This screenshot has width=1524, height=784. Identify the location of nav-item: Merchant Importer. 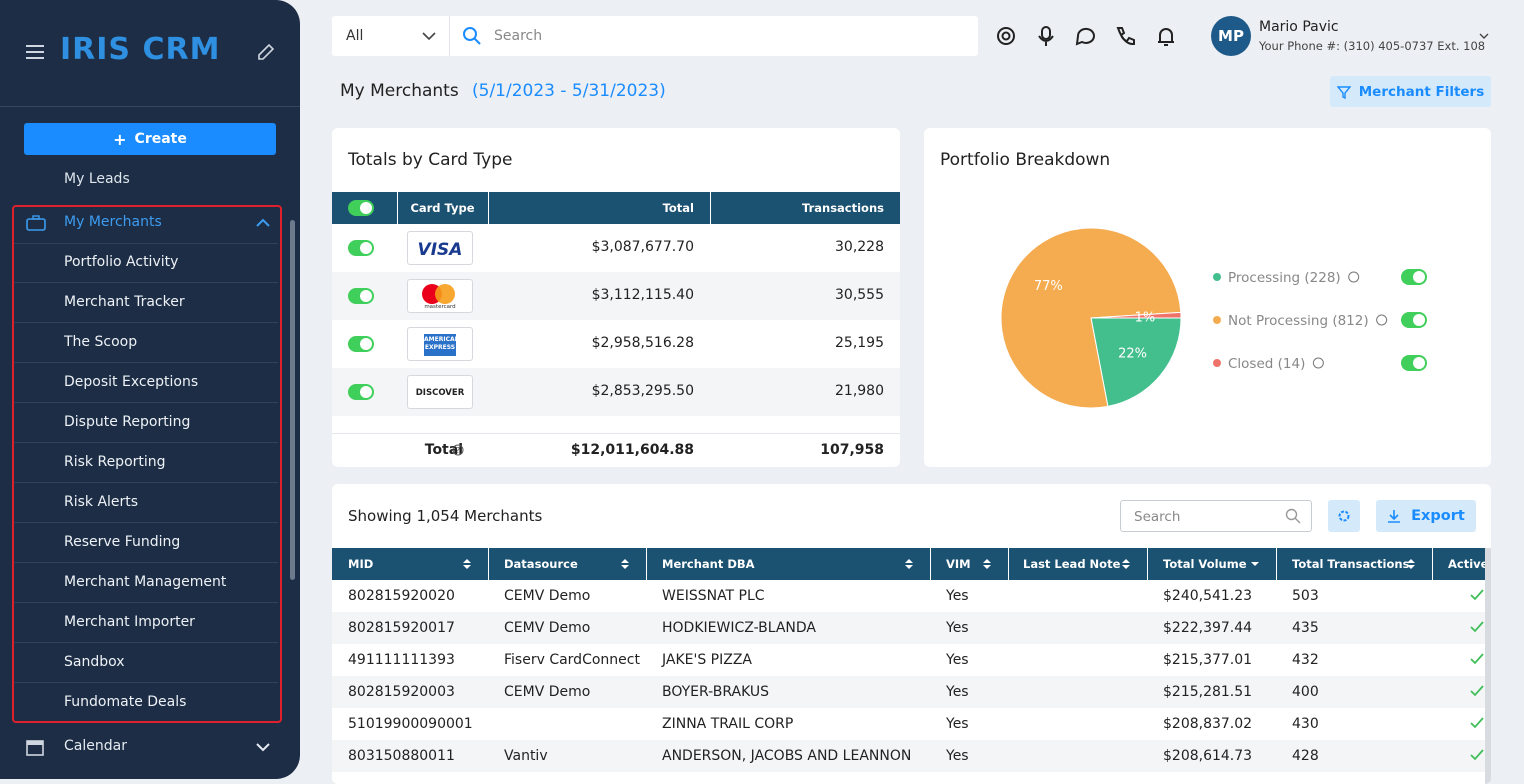
(146, 623).